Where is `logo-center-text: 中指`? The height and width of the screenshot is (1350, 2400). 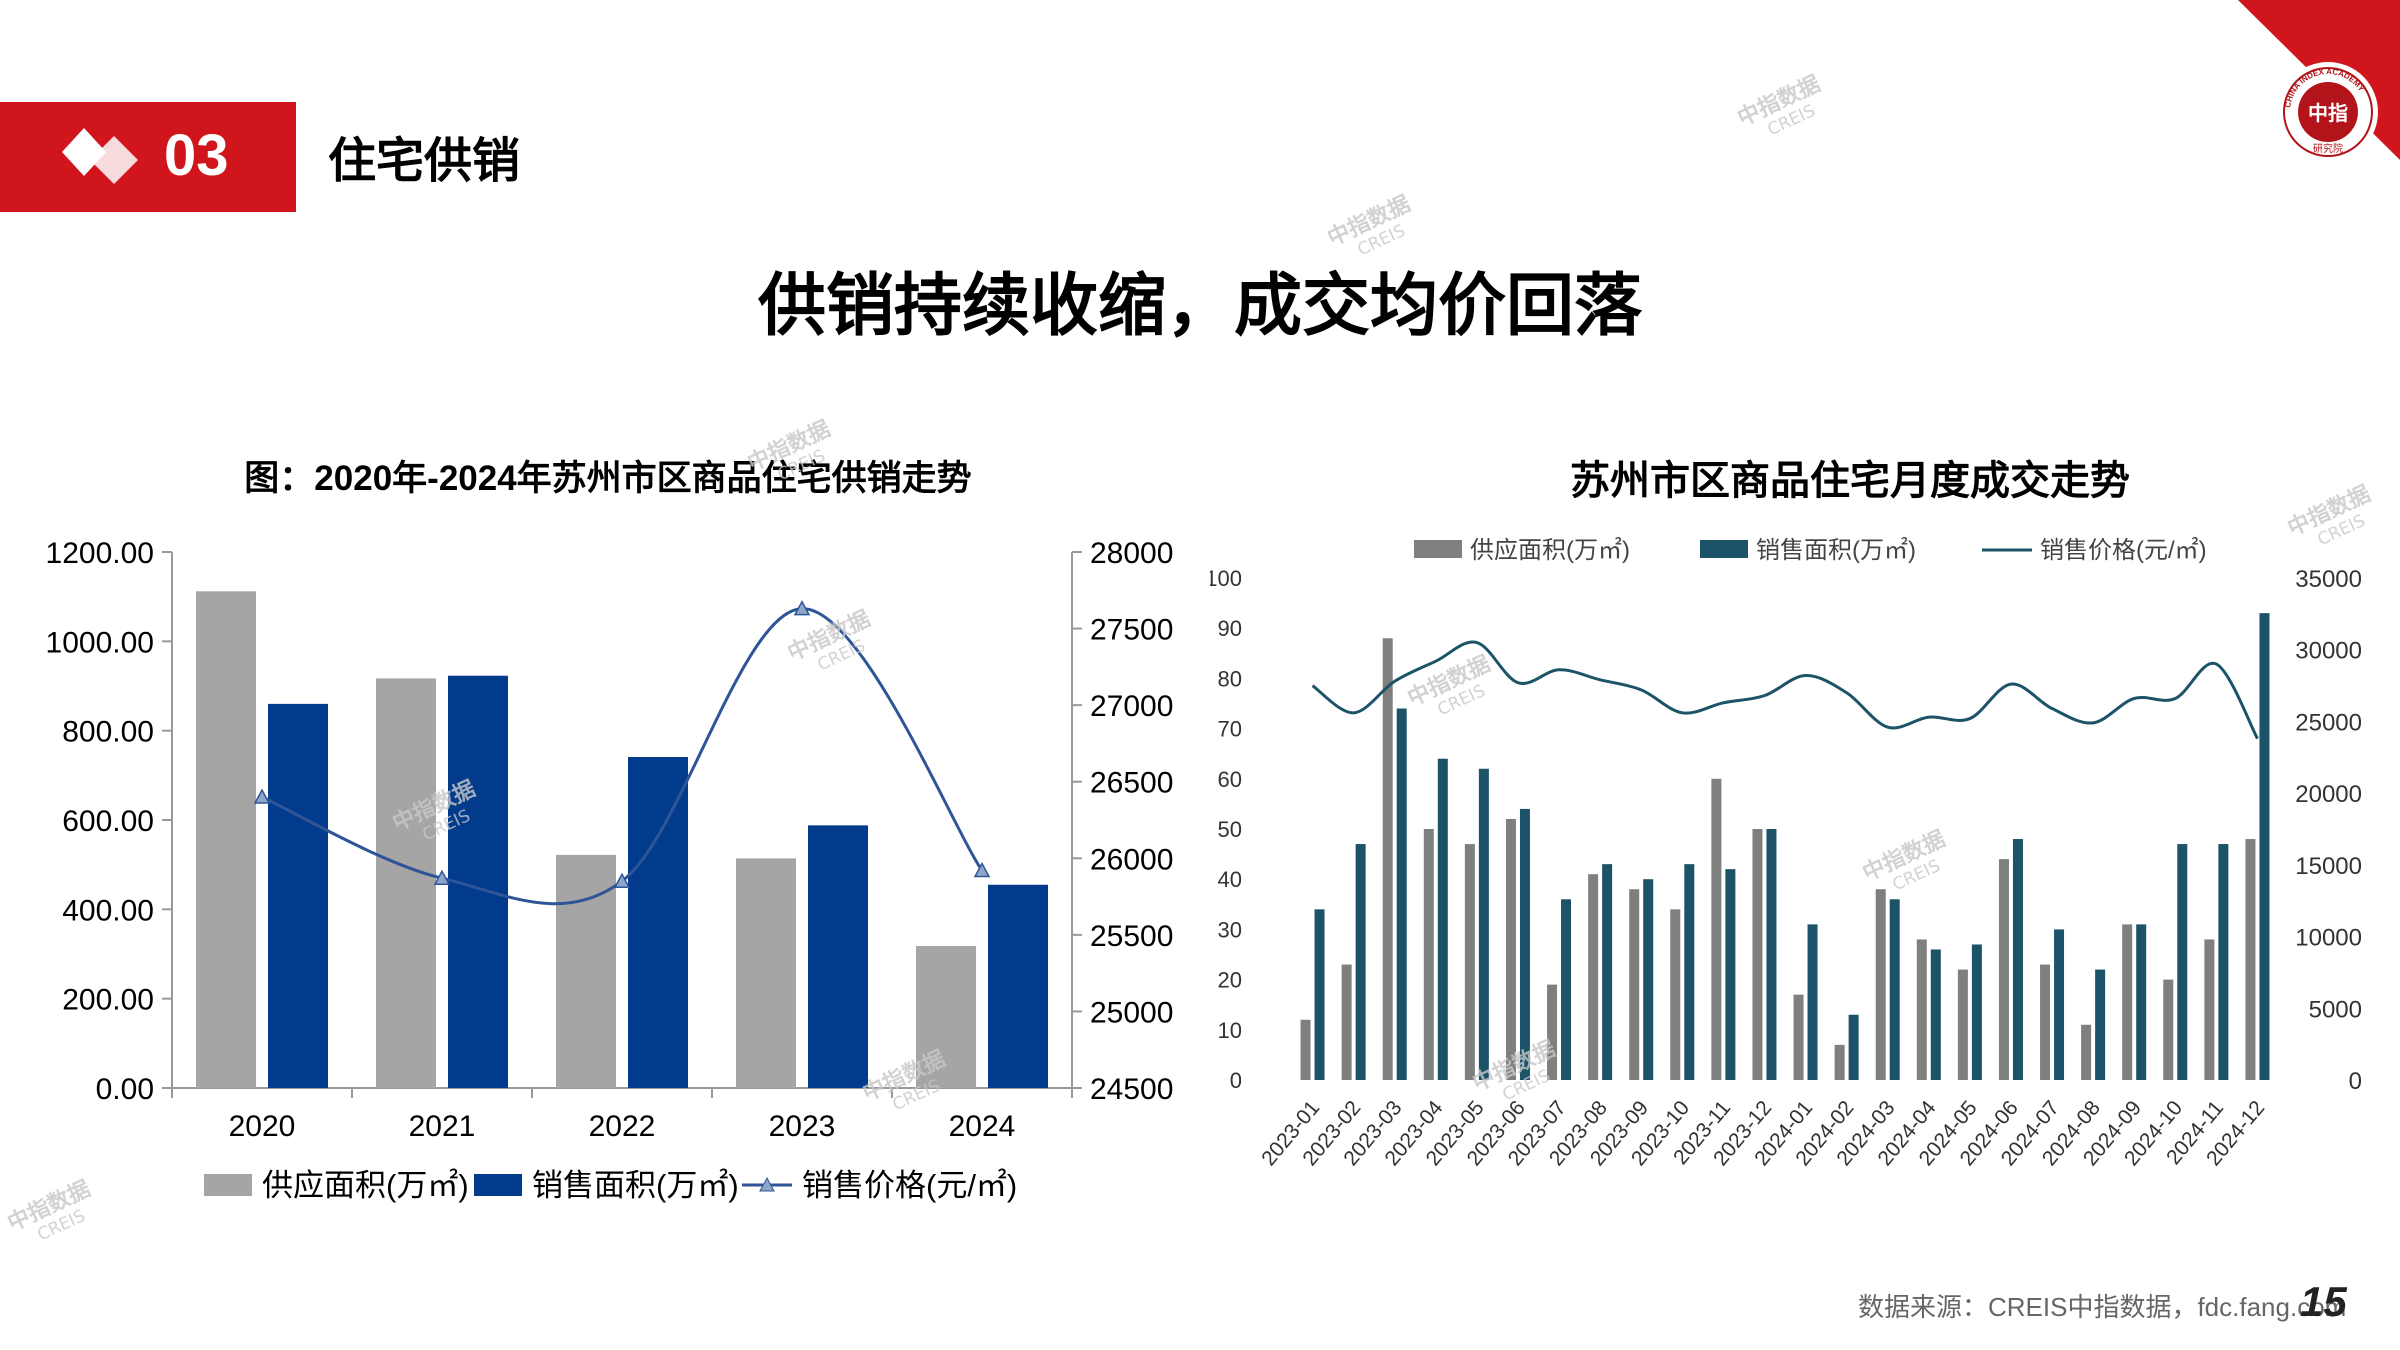 logo-center-text: 中指 is located at coordinates (2328, 113).